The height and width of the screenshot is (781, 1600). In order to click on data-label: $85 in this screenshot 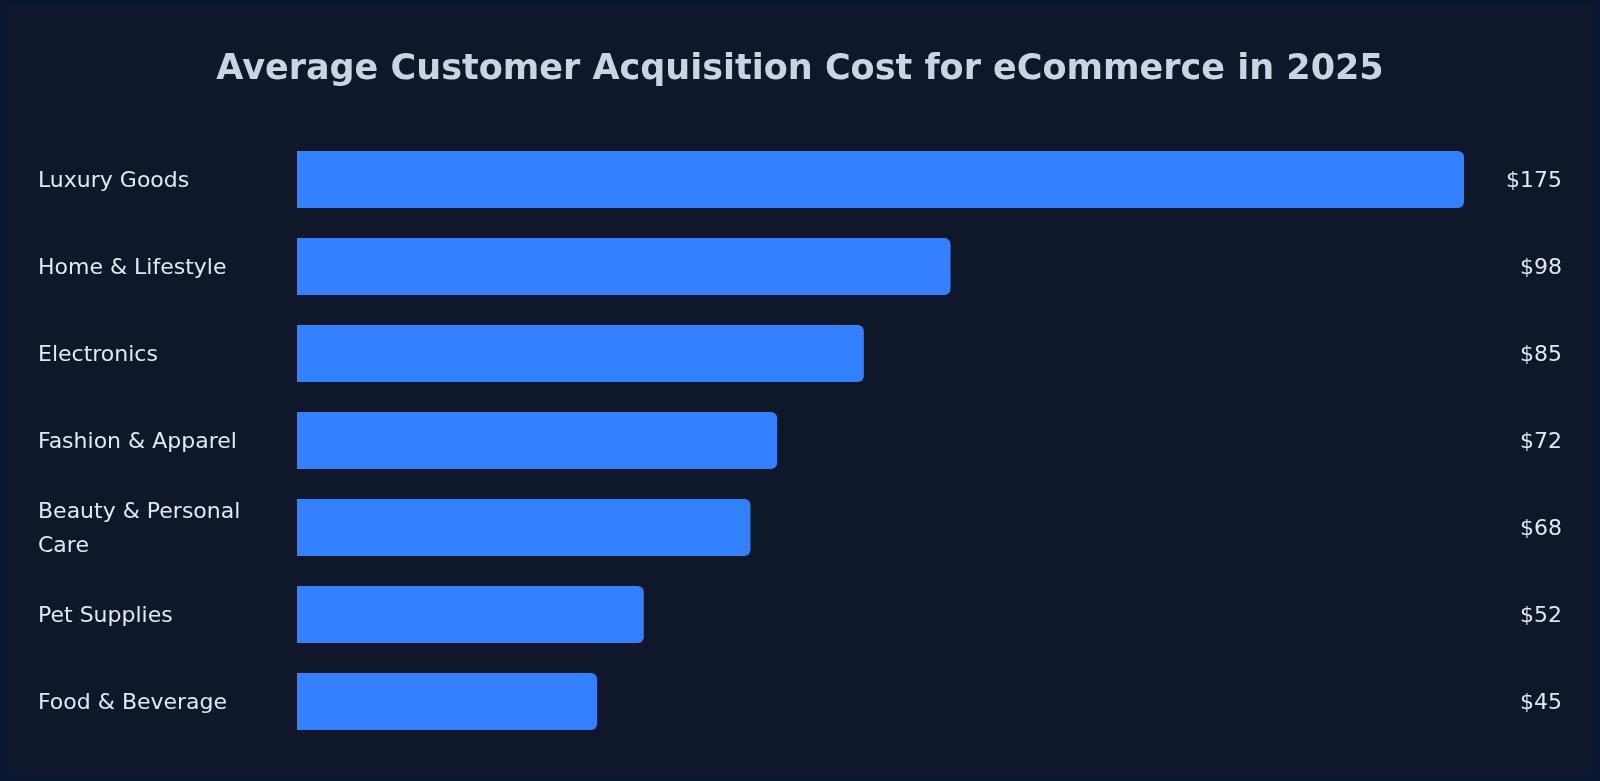, I will do `click(1541, 353)`.